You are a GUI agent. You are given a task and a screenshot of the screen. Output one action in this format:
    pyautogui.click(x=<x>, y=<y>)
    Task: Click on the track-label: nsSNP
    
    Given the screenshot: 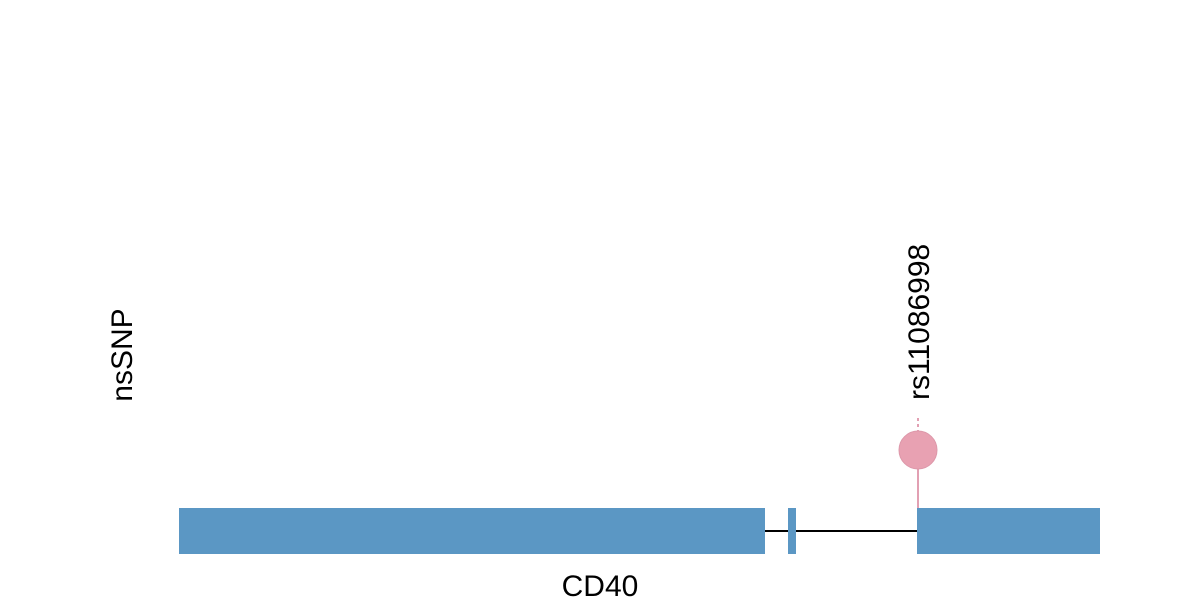 What is the action you would take?
    pyautogui.click(x=122, y=354)
    